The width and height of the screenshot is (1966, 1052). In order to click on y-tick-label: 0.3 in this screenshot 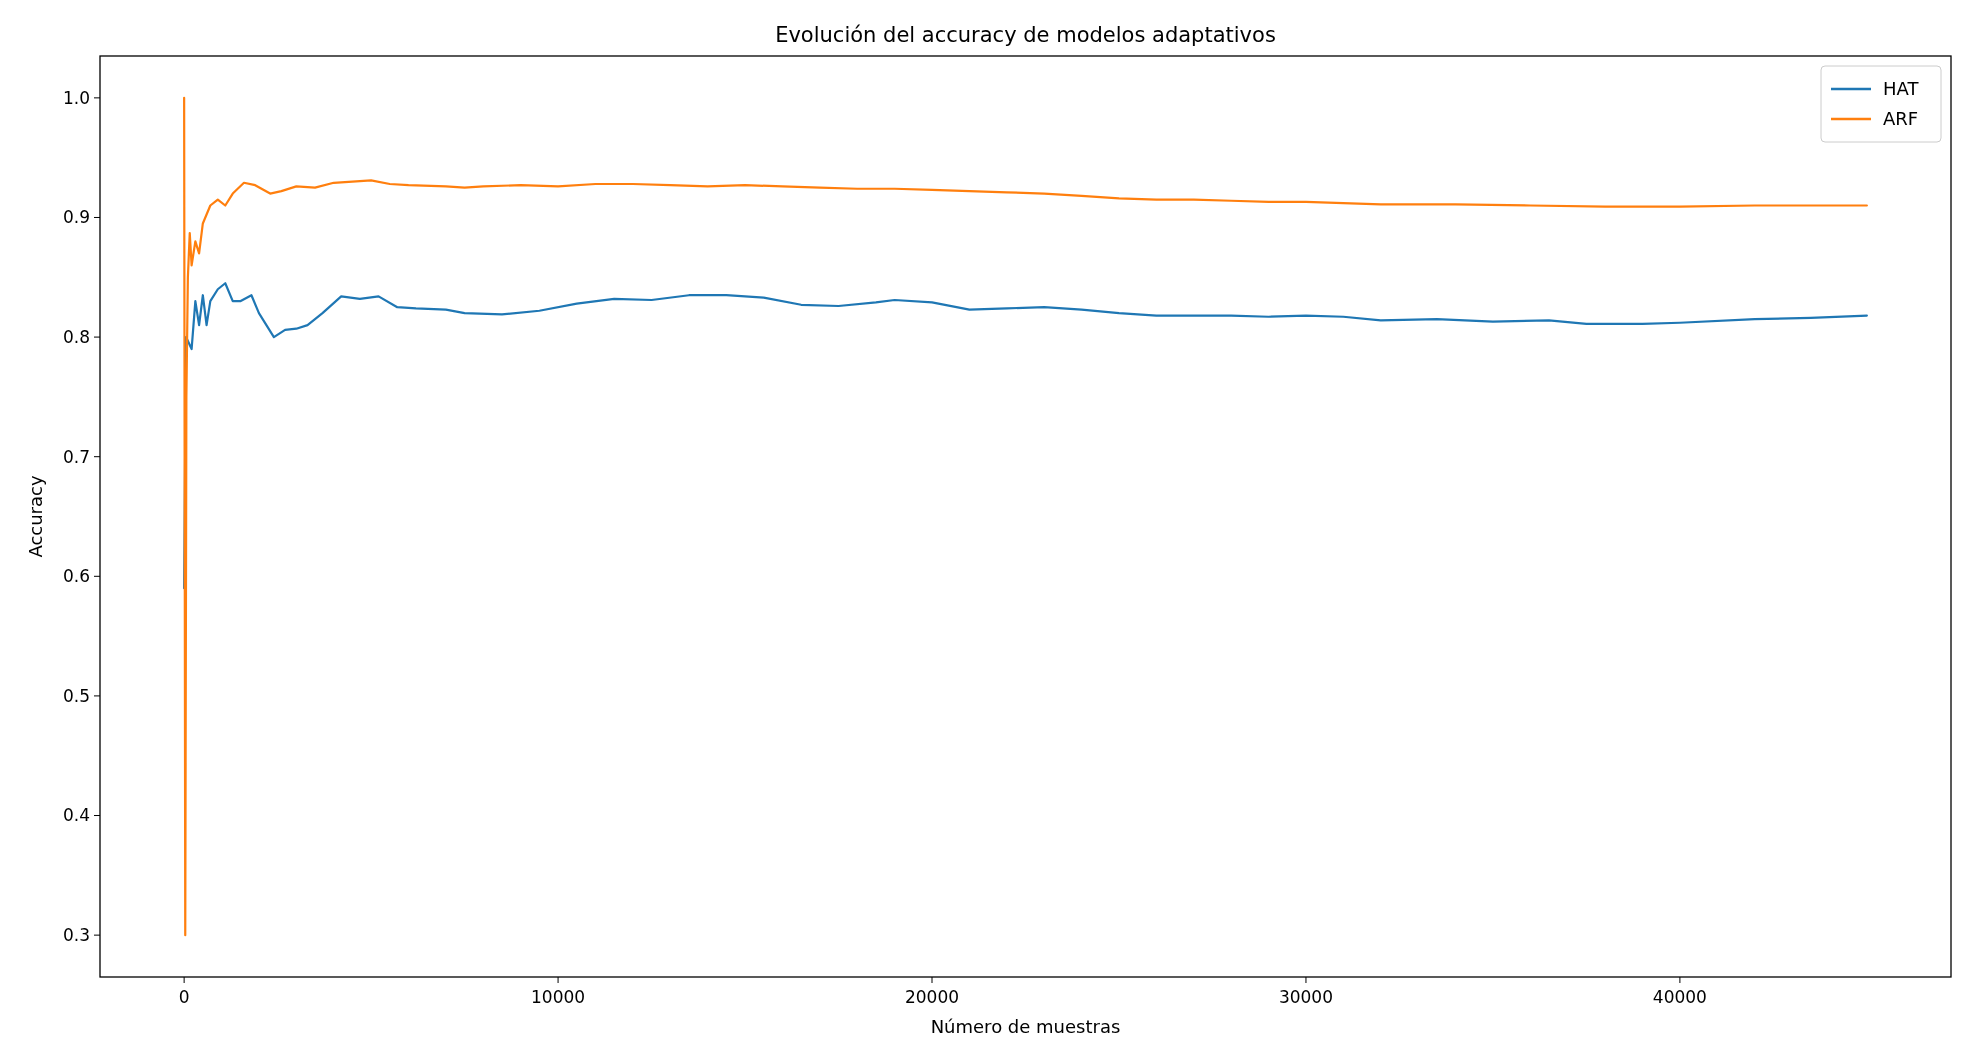, I will do `click(76, 935)`.